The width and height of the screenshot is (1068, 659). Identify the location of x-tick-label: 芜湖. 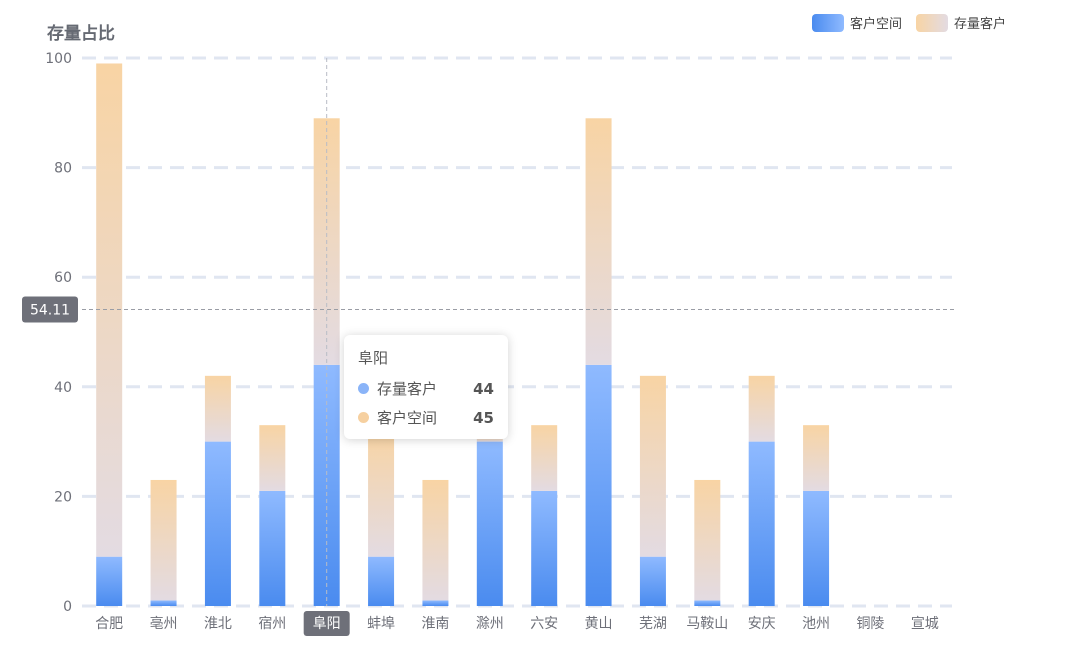
(653, 623).